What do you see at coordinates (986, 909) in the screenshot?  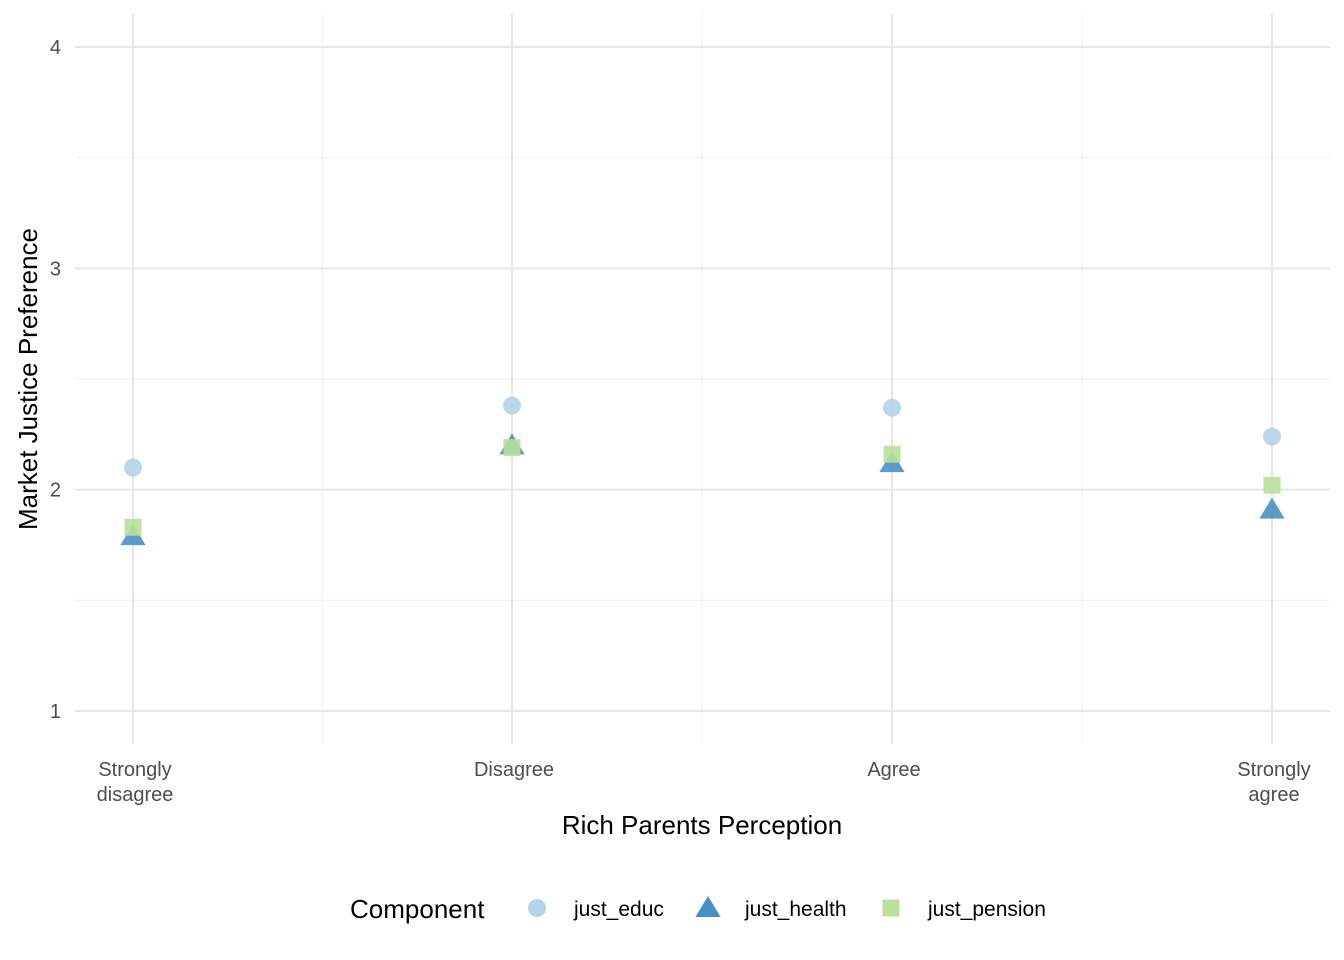 I see `legend-label: just_pension` at bounding box center [986, 909].